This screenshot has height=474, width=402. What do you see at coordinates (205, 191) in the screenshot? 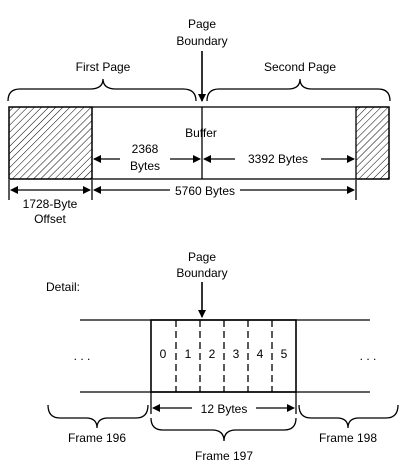
I see `bytes-5760-label: 5760 Bytes` at bounding box center [205, 191].